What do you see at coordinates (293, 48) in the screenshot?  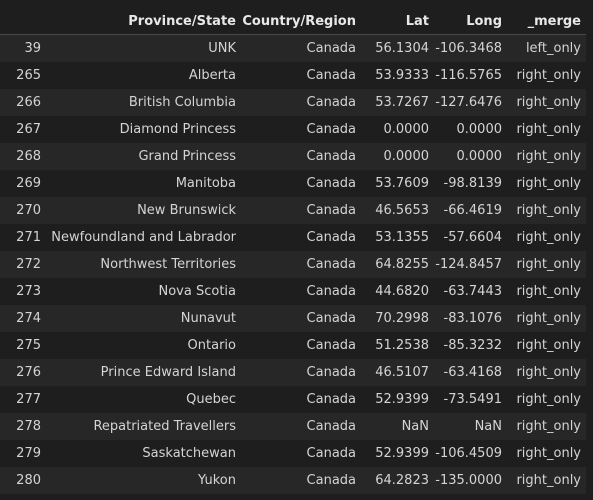 I see `table-row: 39 UNK Canada 56.1304 -106.3468 left_only` at bounding box center [293, 48].